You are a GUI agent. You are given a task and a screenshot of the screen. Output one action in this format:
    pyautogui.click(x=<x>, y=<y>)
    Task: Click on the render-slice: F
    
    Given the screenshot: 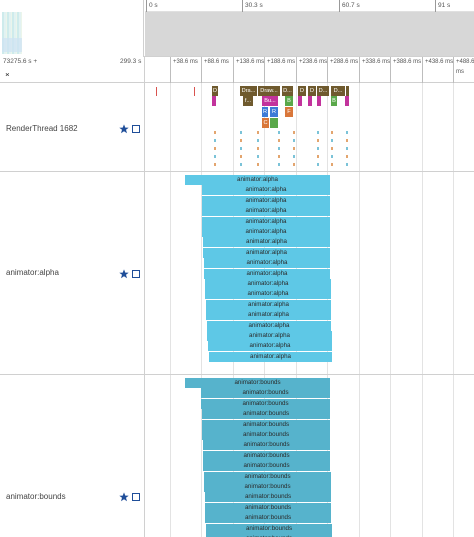 What is the action you would take?
    pyautogui.click(x=289, y=112)
    